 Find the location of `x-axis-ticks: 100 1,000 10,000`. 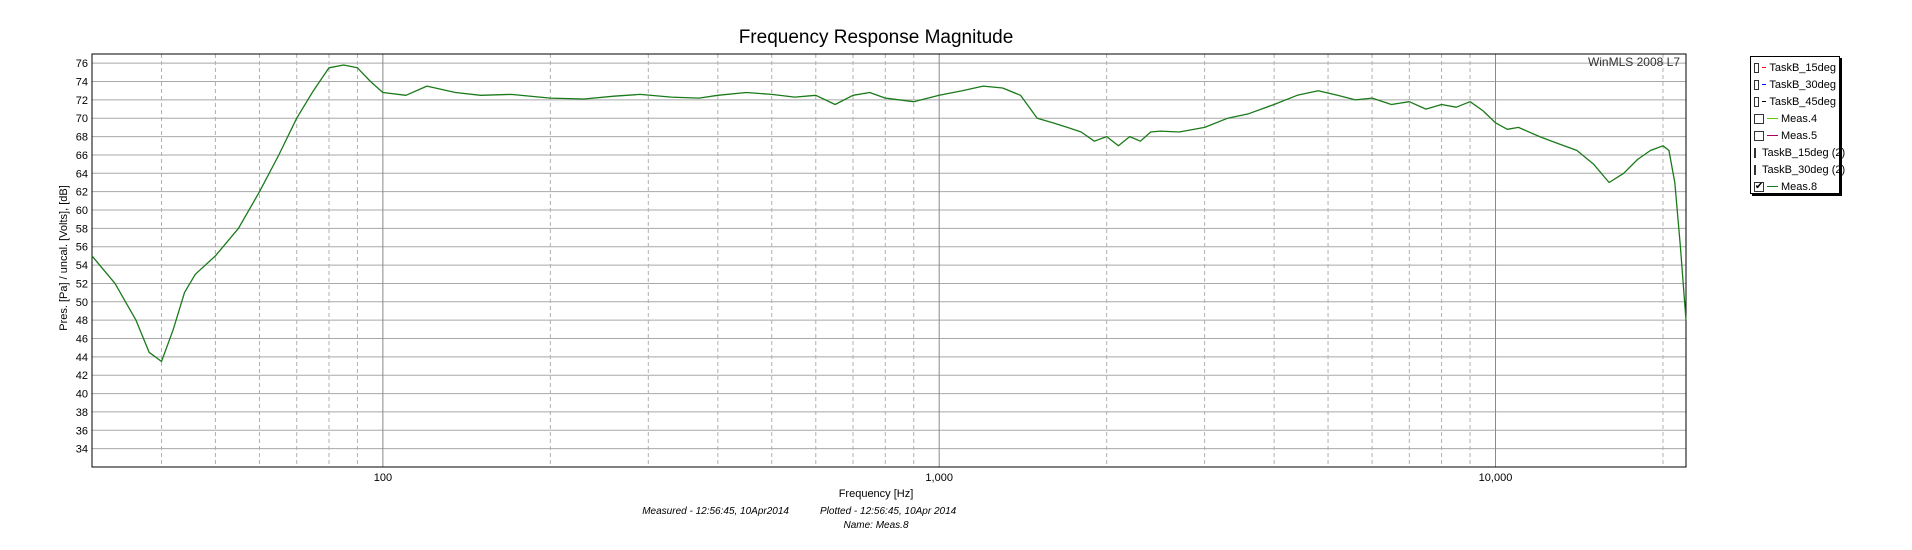

x-axis-ticks: 100 1,000 10,000 is located at coordinates (943, 478).